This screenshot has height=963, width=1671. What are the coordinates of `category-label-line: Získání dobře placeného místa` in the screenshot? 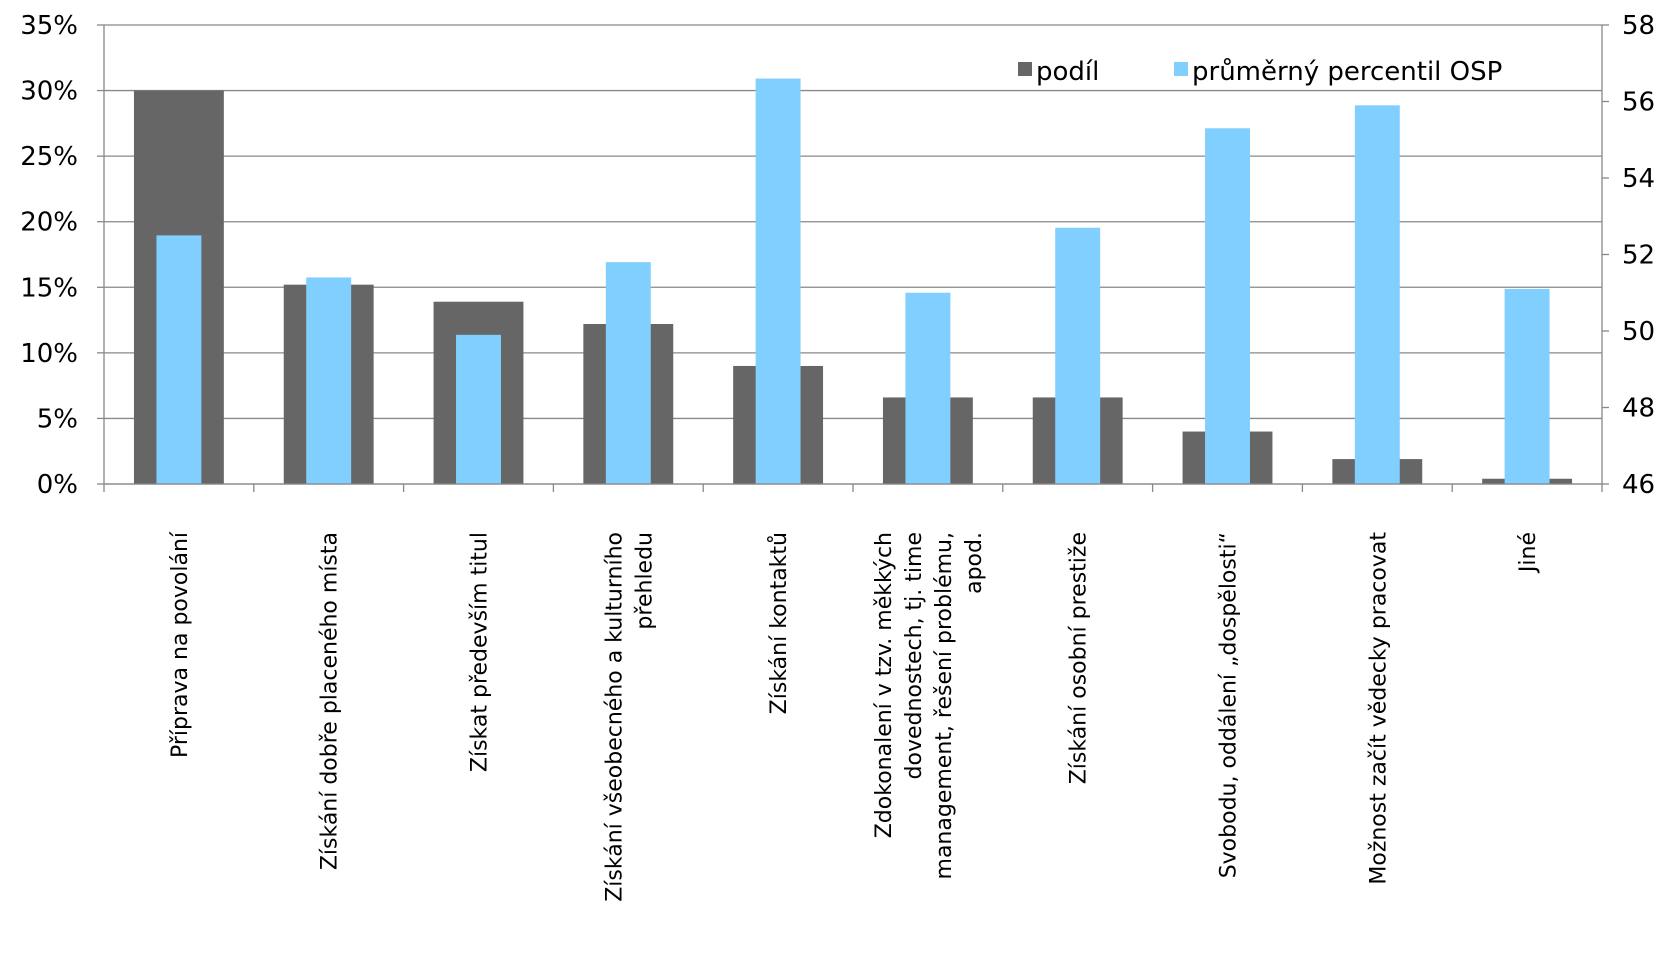 It's located at (330, 701).